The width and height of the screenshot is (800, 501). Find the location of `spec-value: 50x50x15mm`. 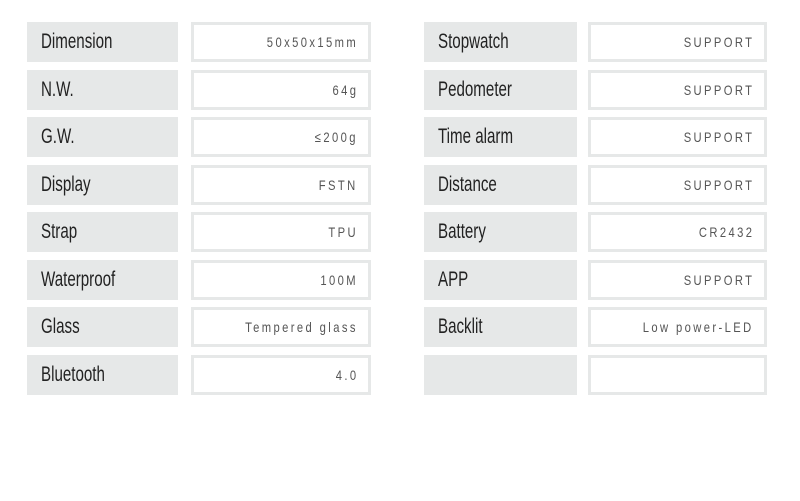

spec-value: 50x50x15mm is located at coordinates (312, 42).